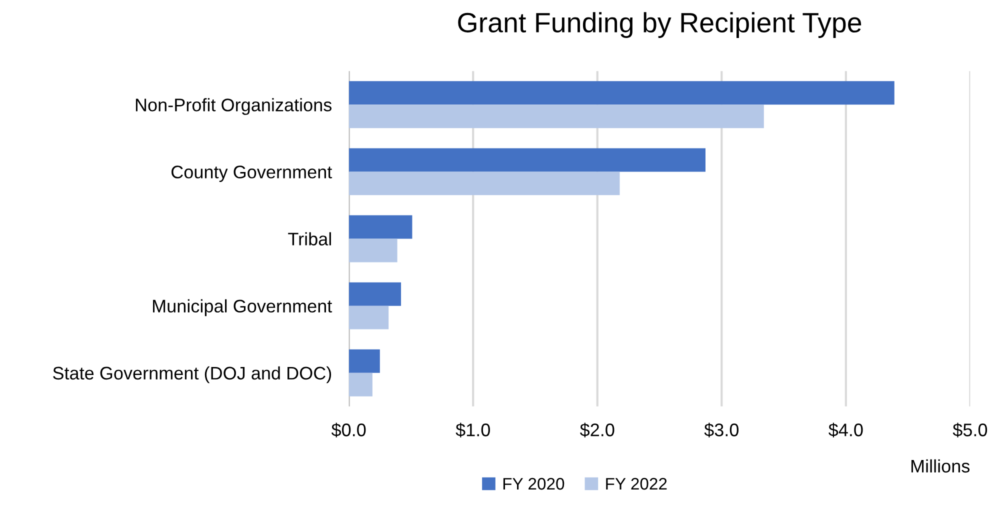 The image size is (991, 508). What do you see at coordinates (533, 484) in the screenshot?
I see `legend-label: FY 2020` at bounding box center [533, 484].